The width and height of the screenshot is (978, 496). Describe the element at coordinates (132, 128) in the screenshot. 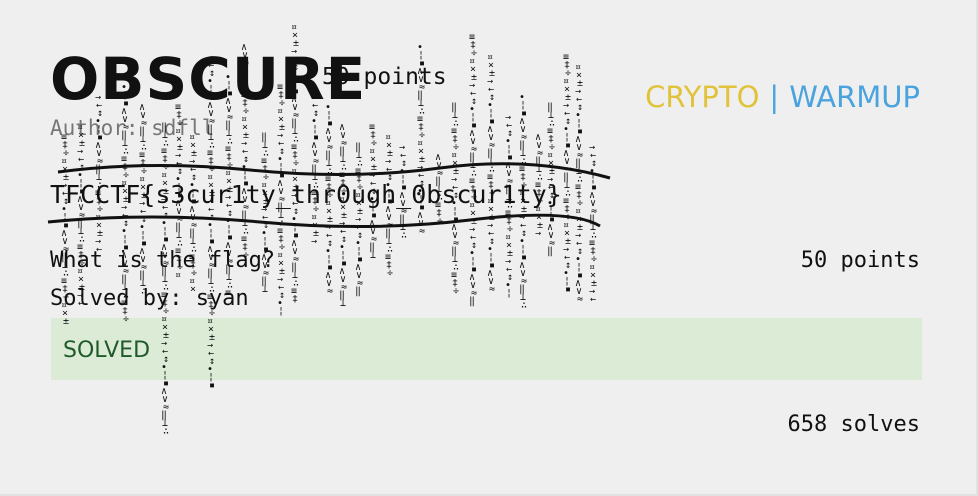

I see `challenge-author: Author: sdfll` at that location.